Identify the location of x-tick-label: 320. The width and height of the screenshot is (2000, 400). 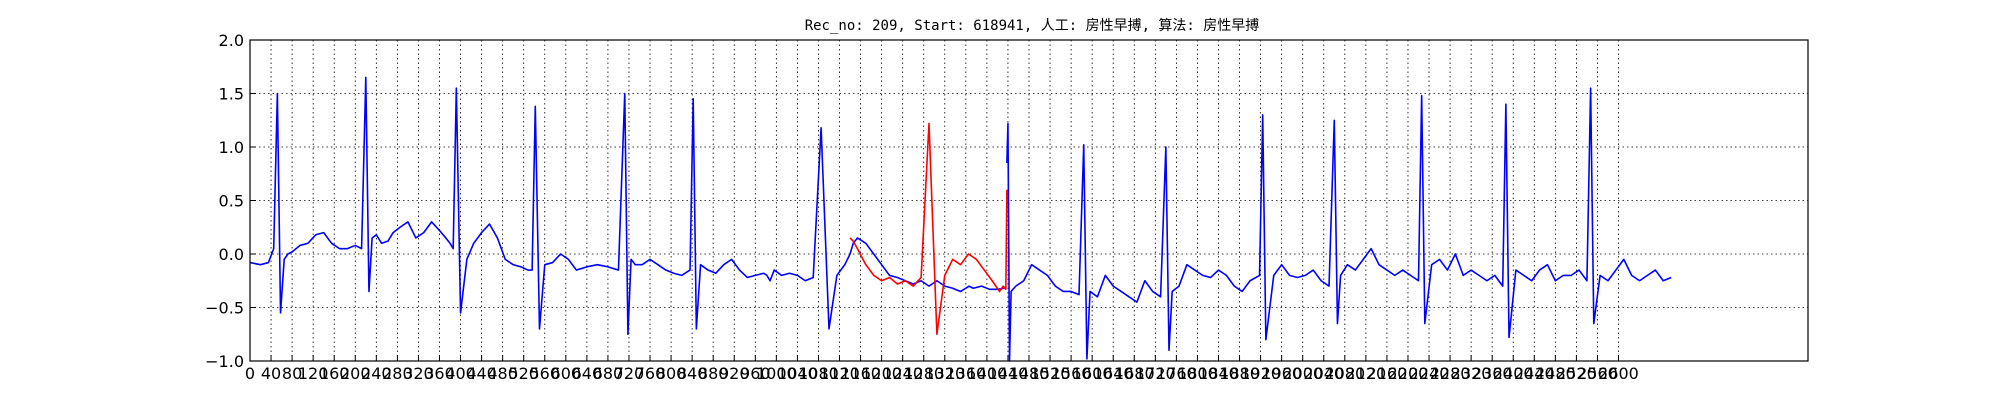
(418, 373).